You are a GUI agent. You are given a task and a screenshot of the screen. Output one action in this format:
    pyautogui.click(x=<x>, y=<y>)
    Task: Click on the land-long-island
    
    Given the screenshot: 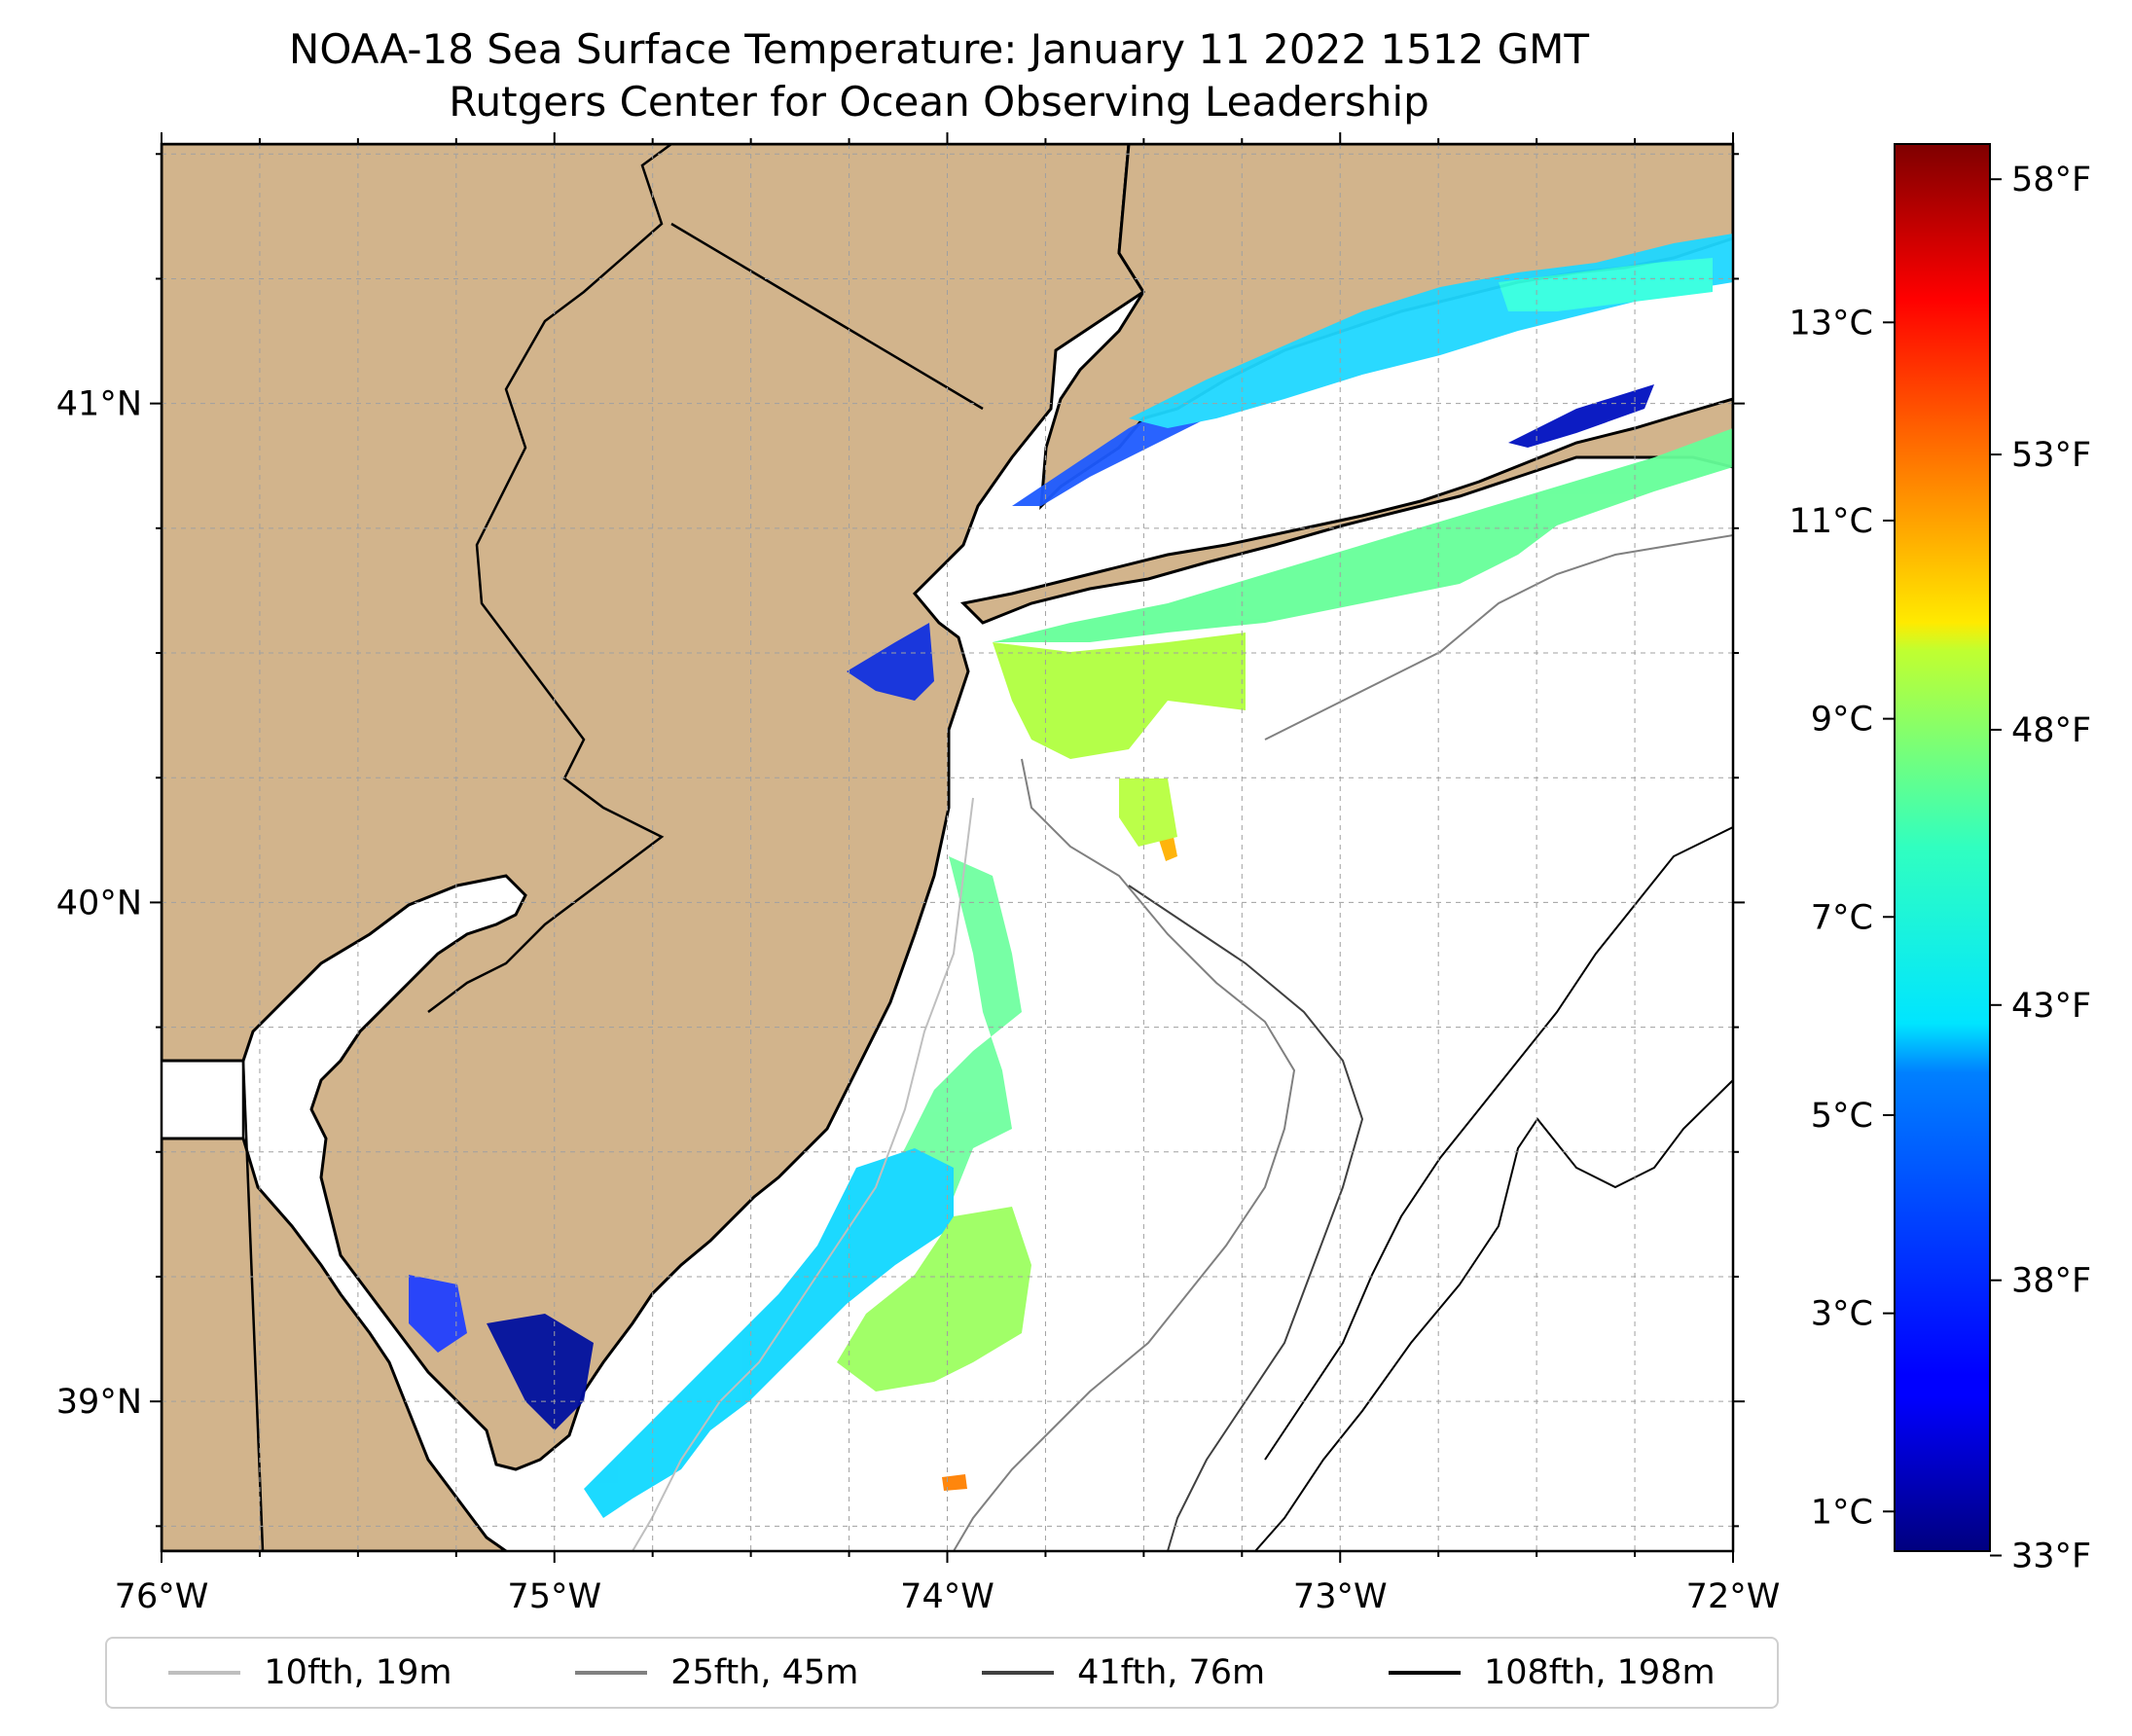 What is the action you would take?
    pyautogui.click(x=1346, y=511)
    